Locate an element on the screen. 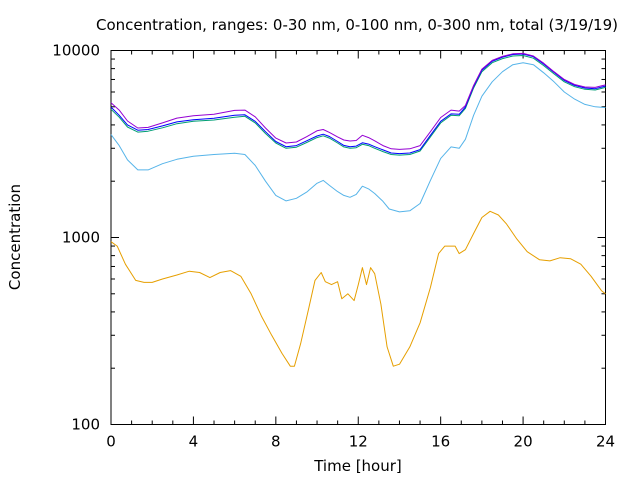 This screenshot has width=640, height=480. y-axis-label: Concentration is located at coordinates (15, 237).